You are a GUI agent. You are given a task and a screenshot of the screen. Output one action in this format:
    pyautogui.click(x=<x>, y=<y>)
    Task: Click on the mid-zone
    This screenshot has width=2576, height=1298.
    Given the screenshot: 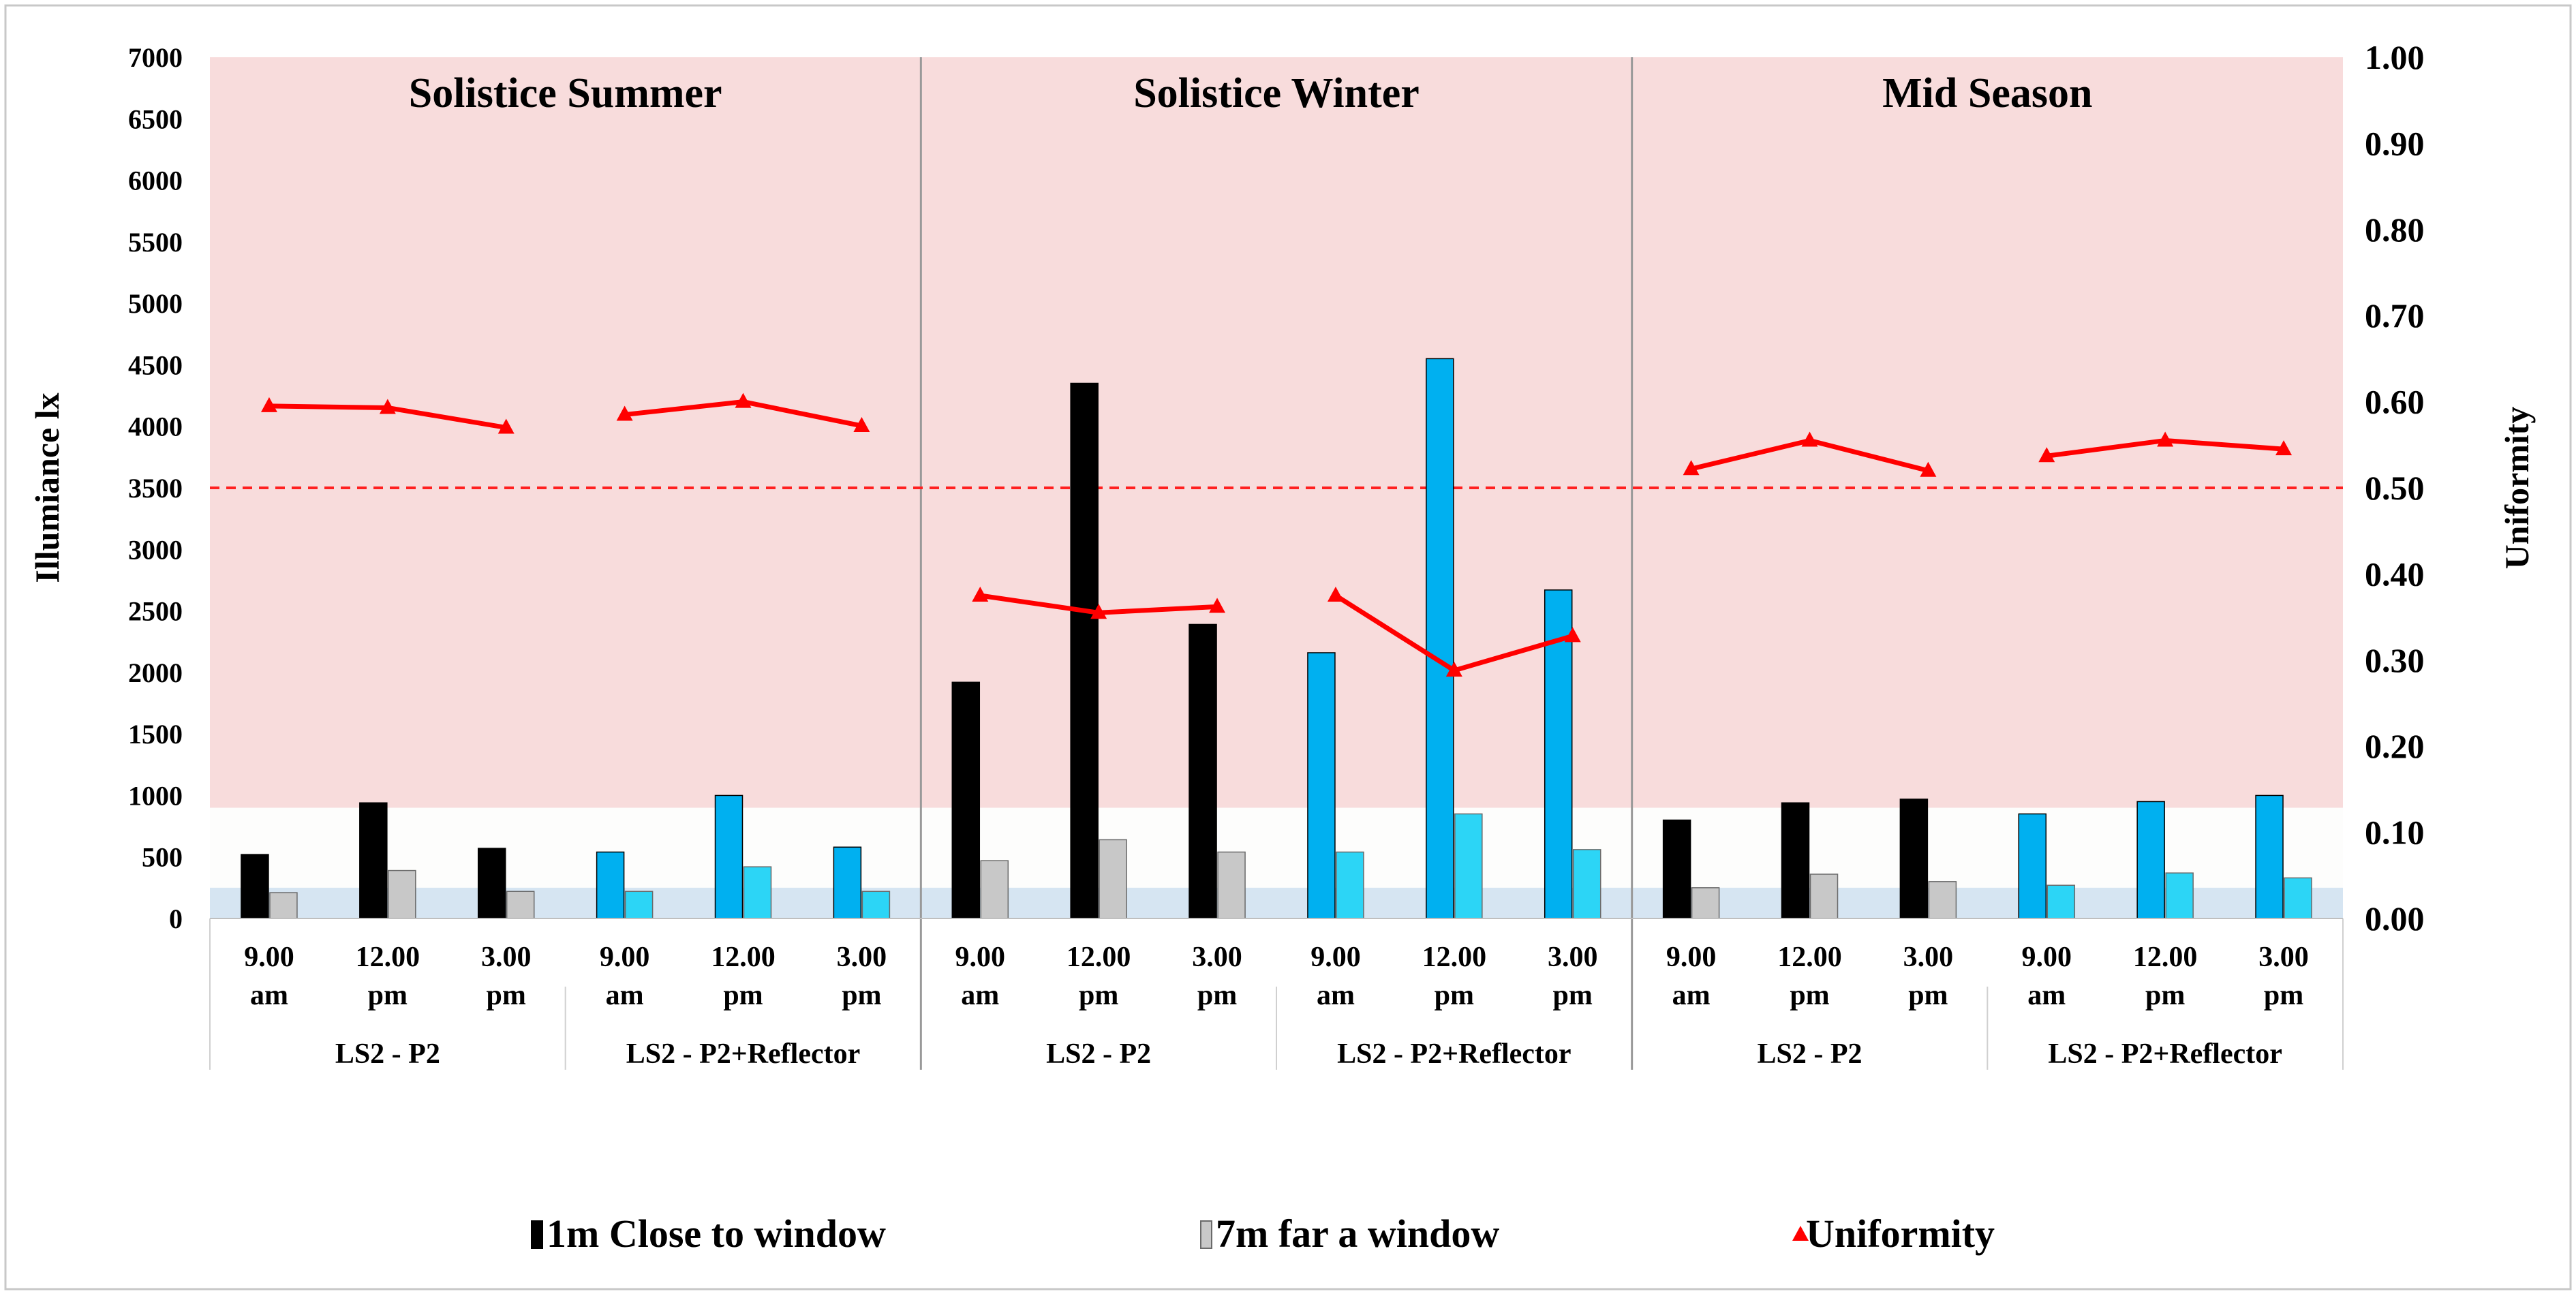 What is the action you would take?
    pyautogui.click(x=1276, y=847)
    